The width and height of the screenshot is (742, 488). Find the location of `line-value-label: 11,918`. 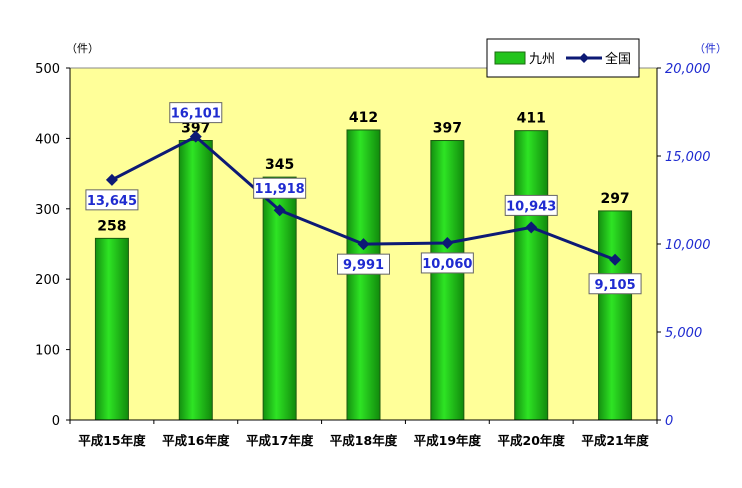

line-value-label: 11,918 is located at coordinates (280, 189).